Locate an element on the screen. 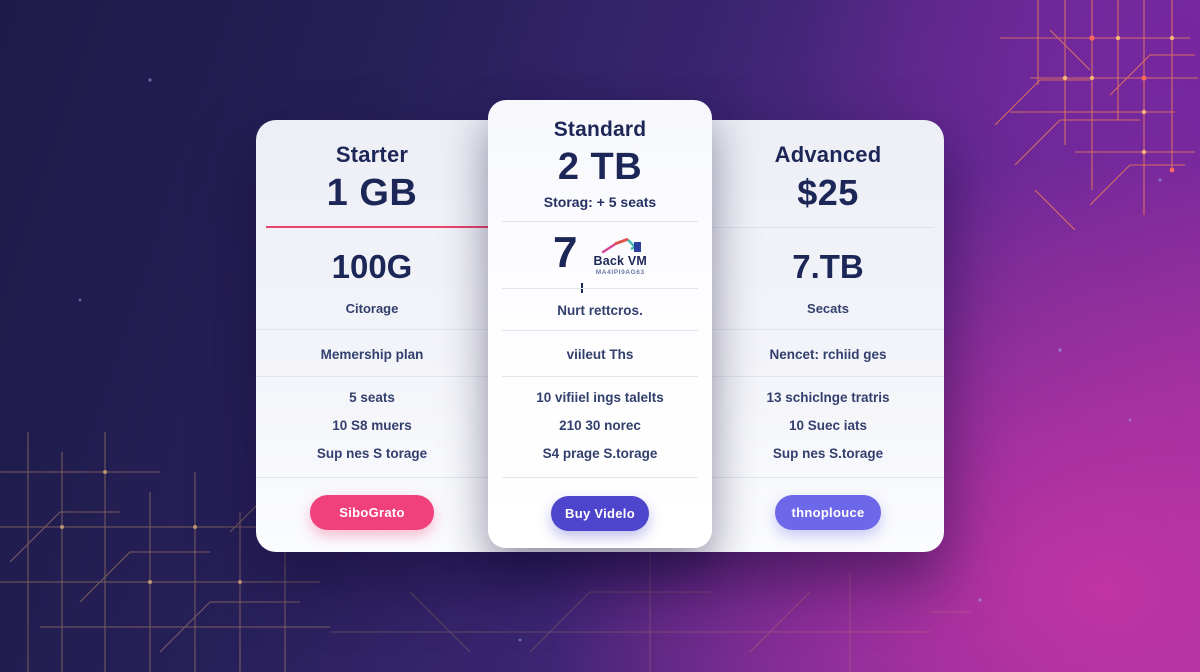  plan-figure-standard: 7 Back VM MA4IPI9AG63 is located at coordinates (600, 260).